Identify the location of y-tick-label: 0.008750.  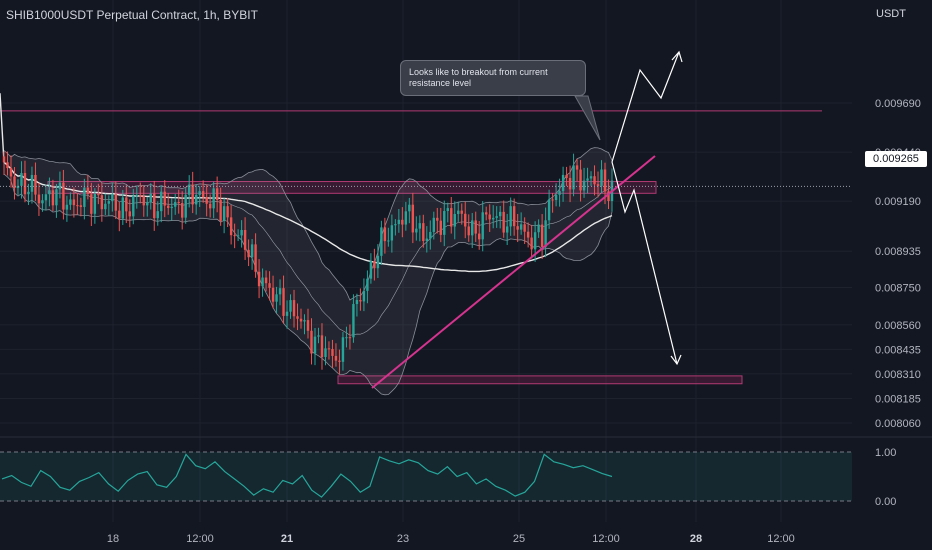
(898, 289).